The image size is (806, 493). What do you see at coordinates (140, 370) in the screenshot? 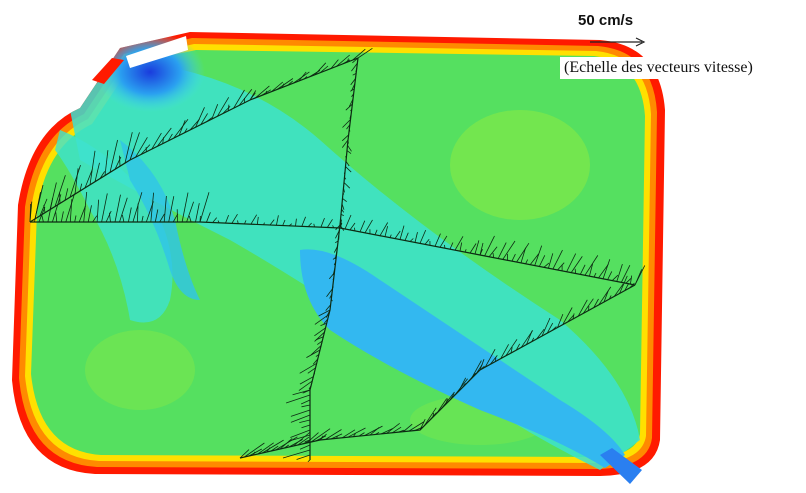
I see `field-patch-light-green-lower` at bounding box center [140, 370].